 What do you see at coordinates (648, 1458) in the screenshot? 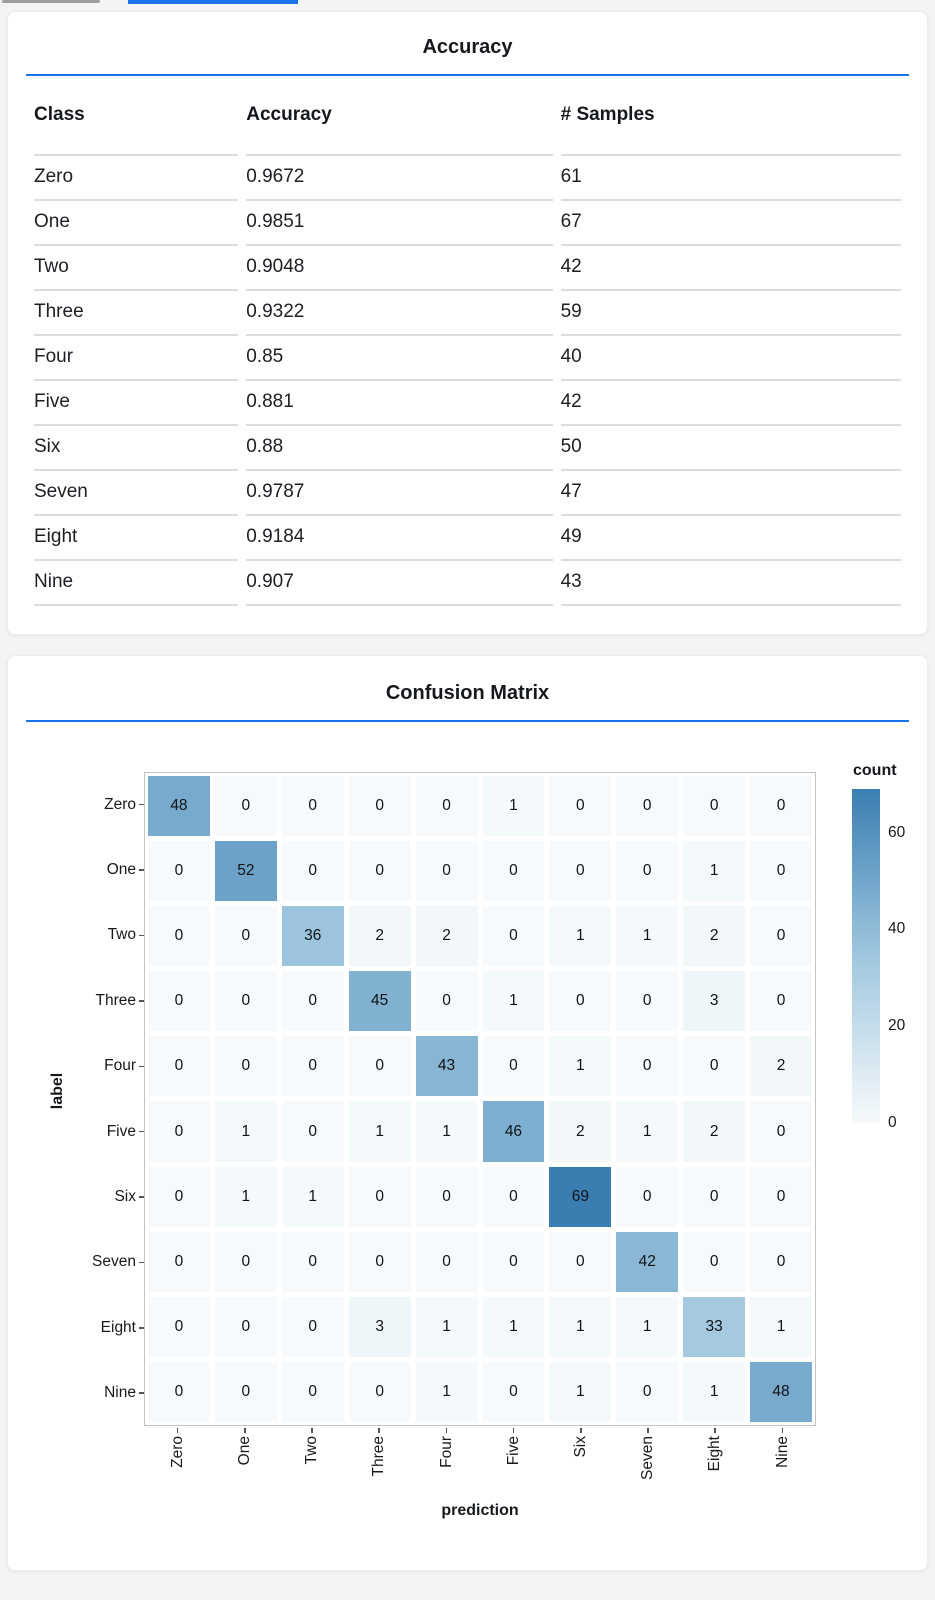
I see `x-tick-label: Seven` at bounding box center [648, 1458].